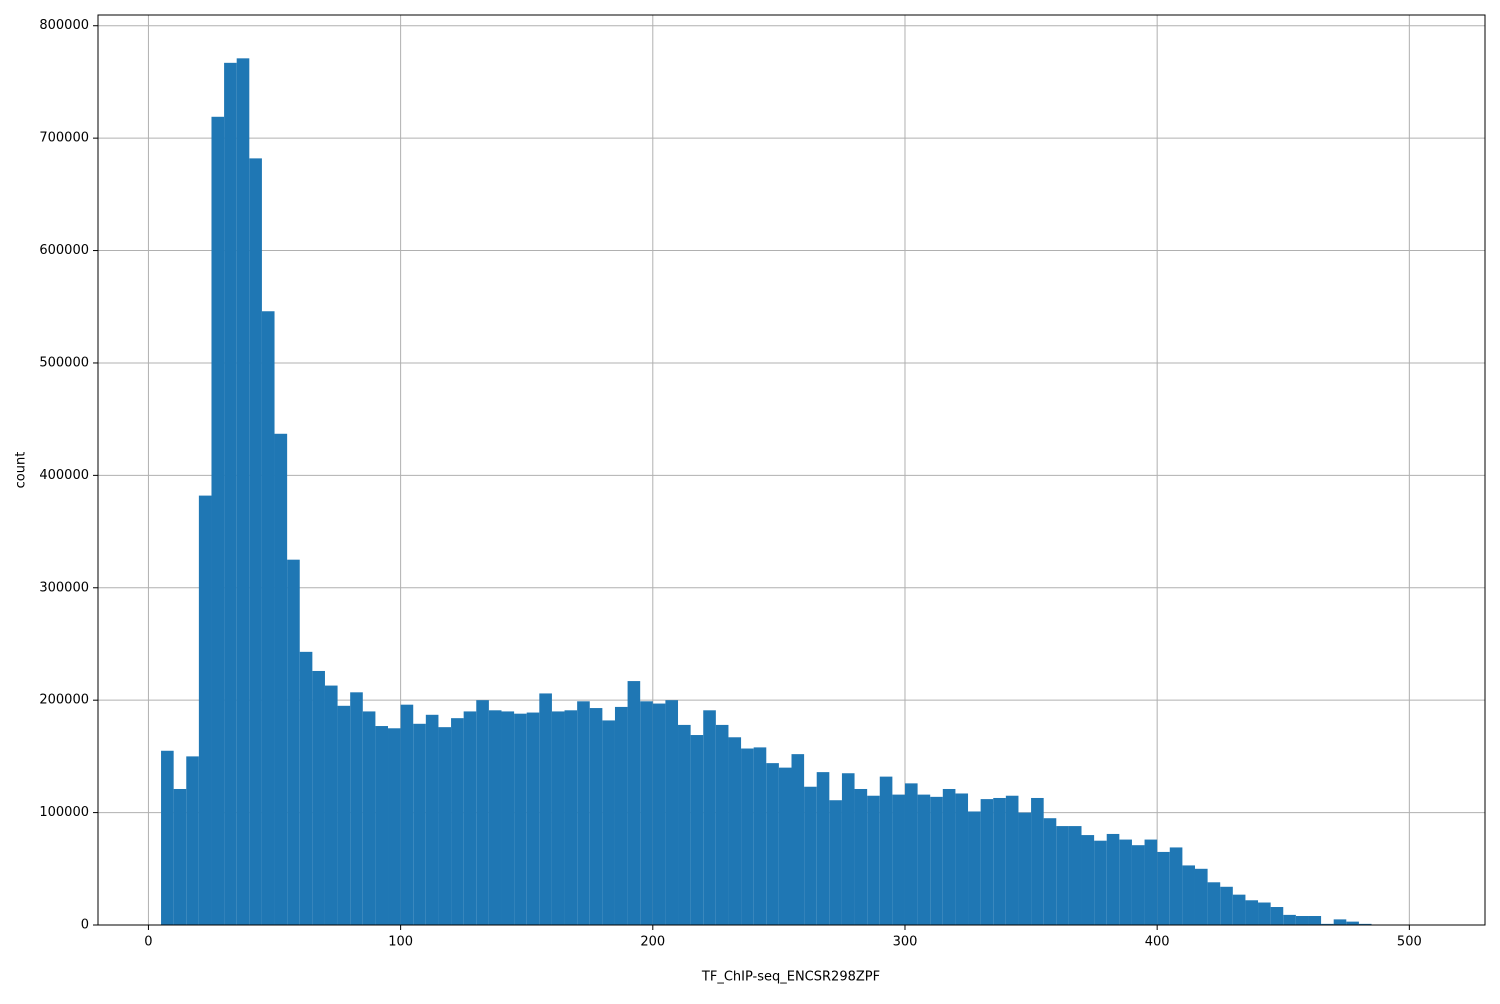  What do you see at coordinates (64, 812) in the screenshot?
I see `y-tick-label: 100000` at bounding box center [64, 812].